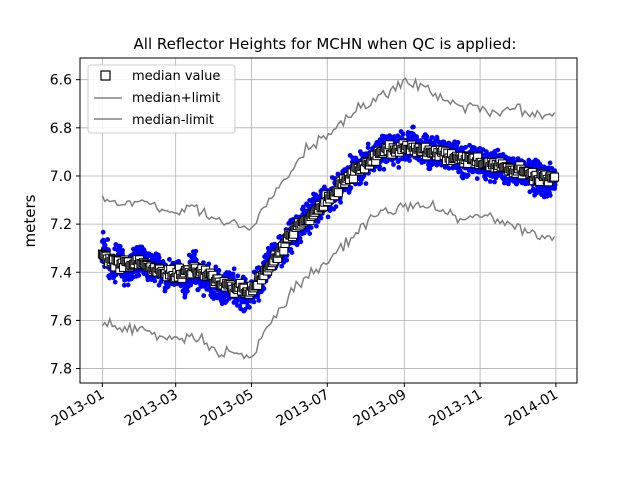  Describe the element at coordinates (61, 370) in the screenshot. I see `y-tick-label: 7.8` at that location.